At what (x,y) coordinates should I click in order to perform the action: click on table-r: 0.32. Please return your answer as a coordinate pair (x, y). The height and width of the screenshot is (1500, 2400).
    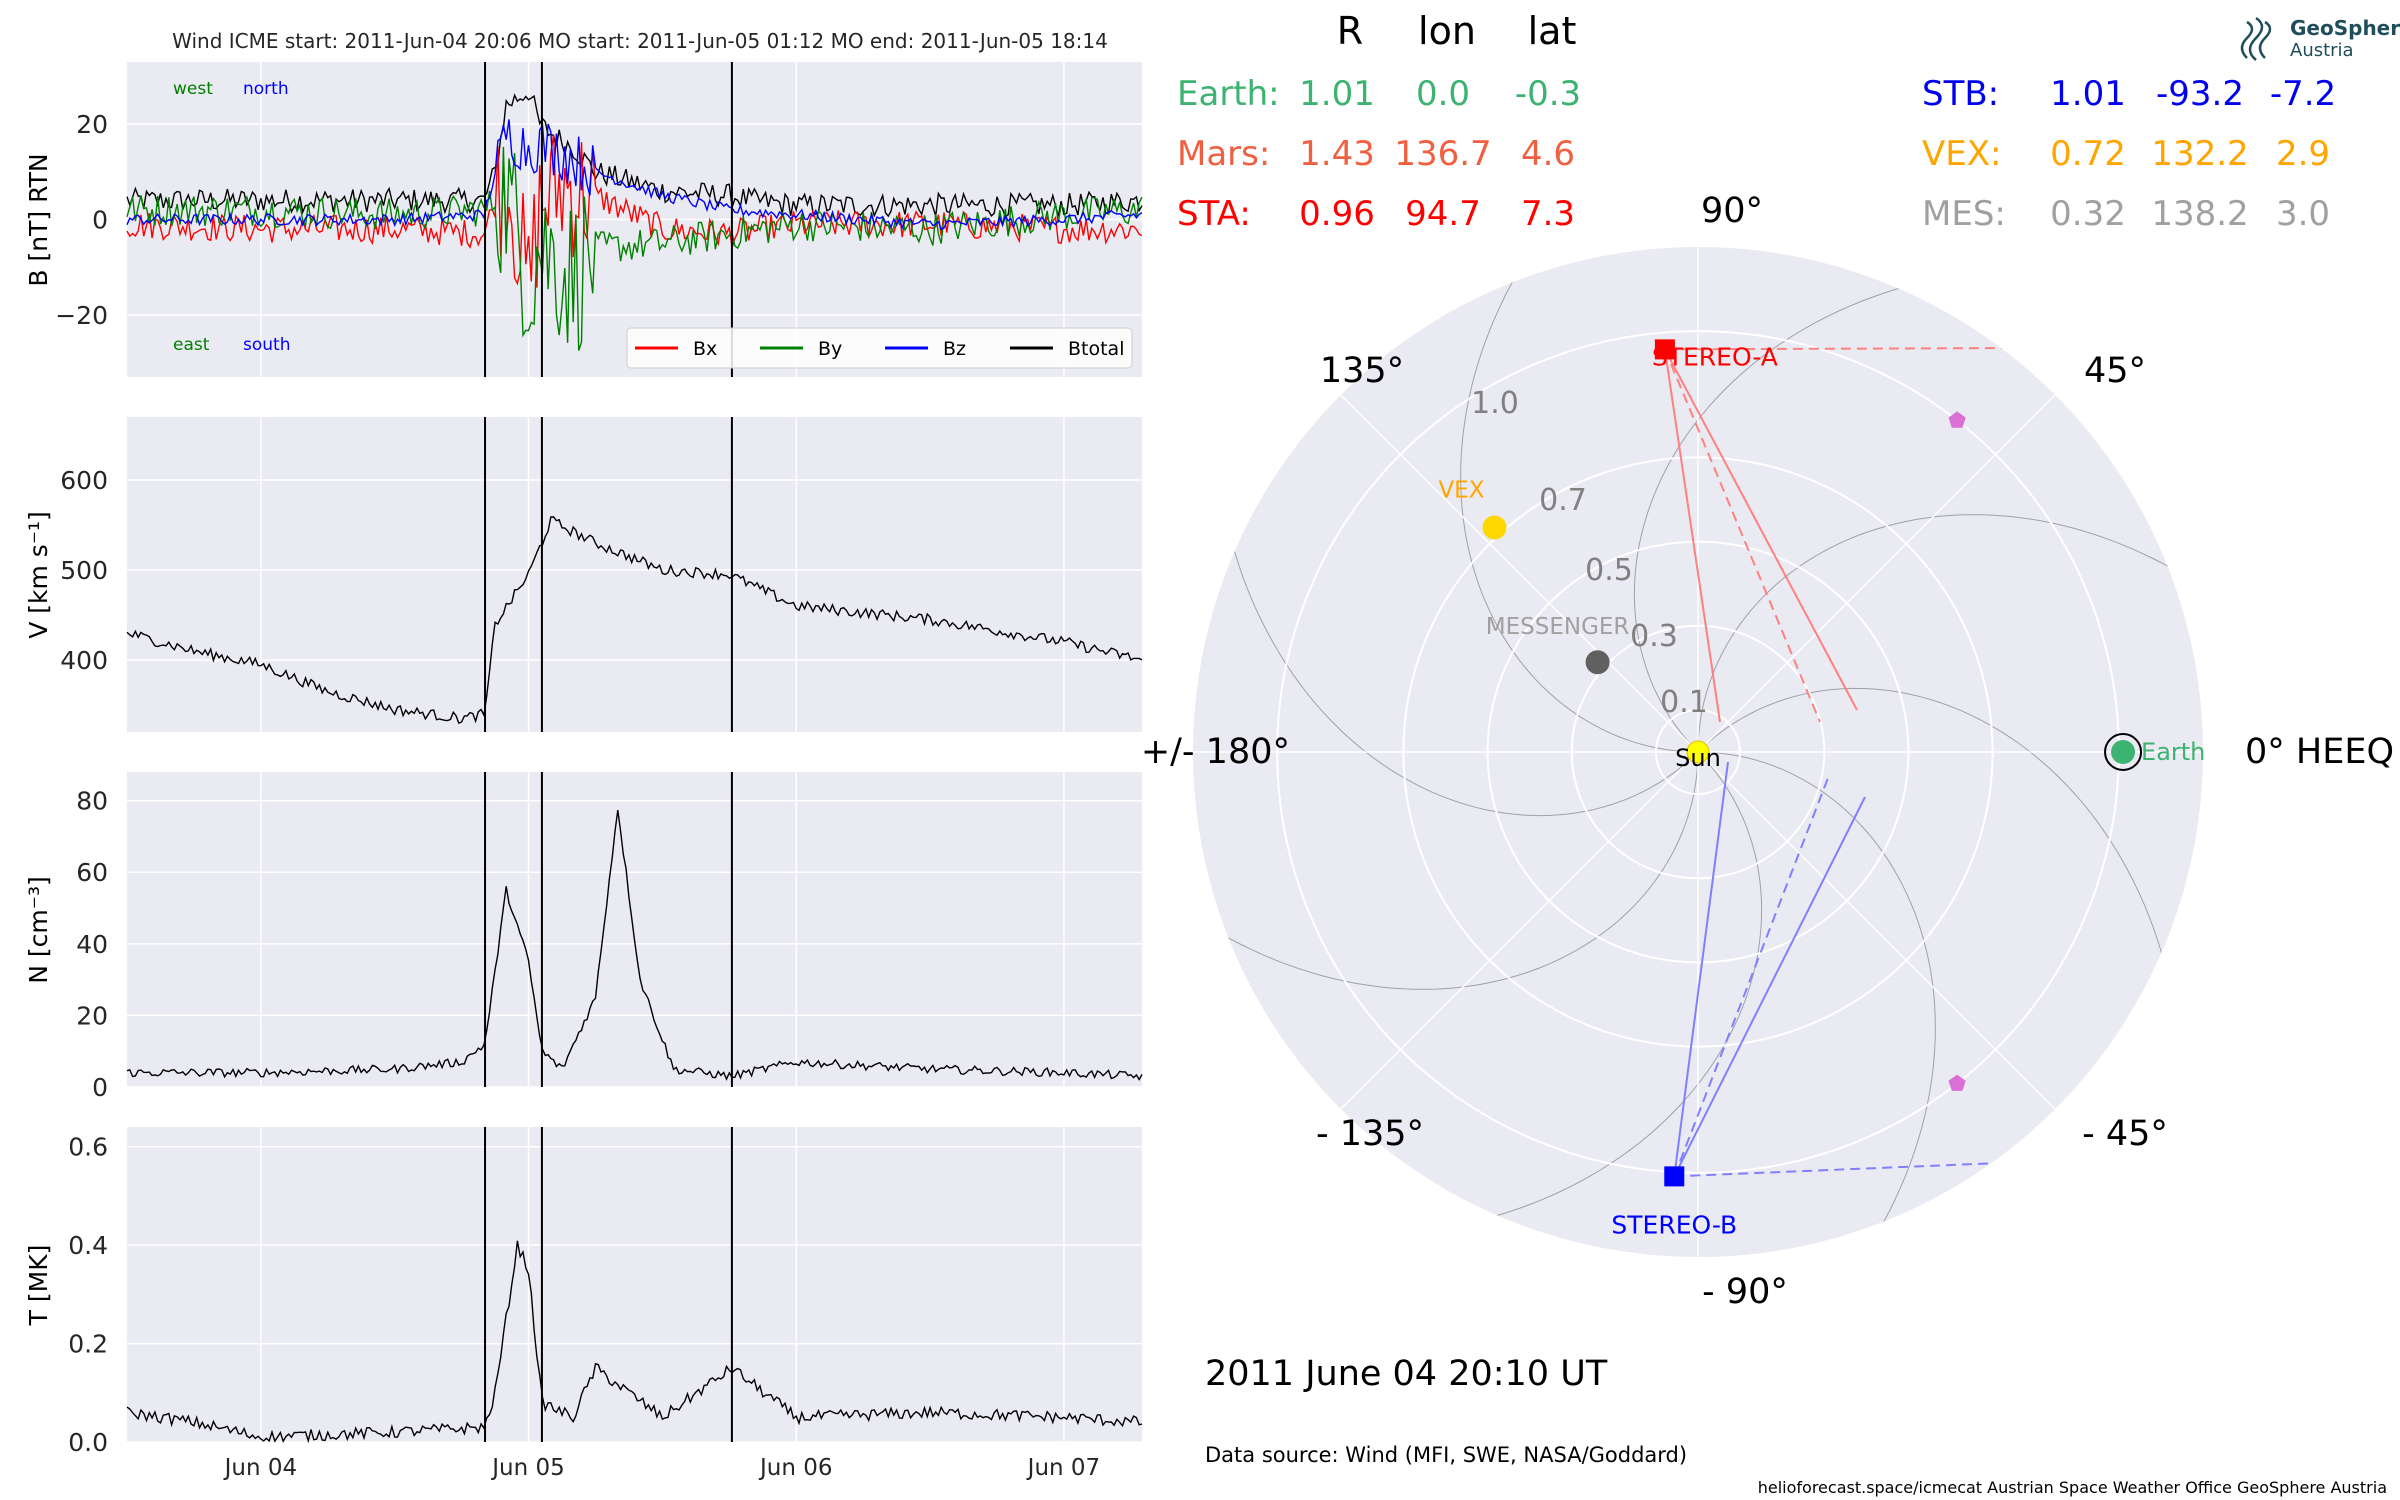
    Looking at the image, I should click on (2088, 214).